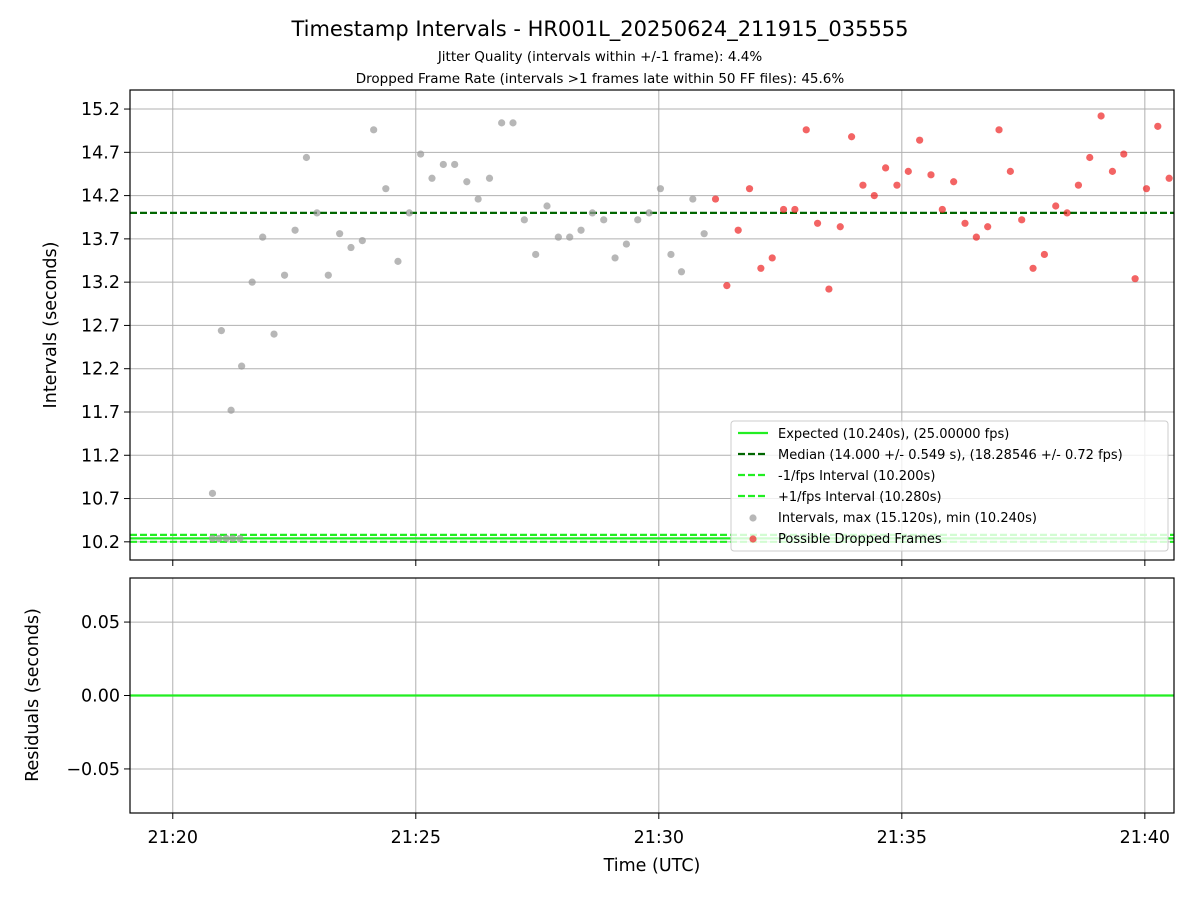 The height and width of the screenshot is (900, 1200). Describe the element at coordinates (100, 623) in the screenshot. I see `residuals-y-tick-label: 0.05` at that location.